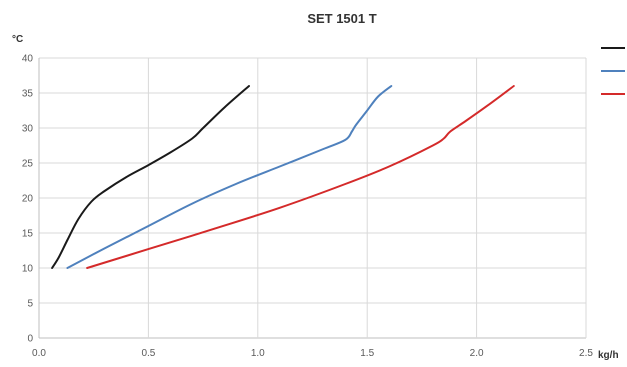 This screenshot has width=627, height=367. Describe the element at coordinates (39, 353) in the screenshot. I see `x-tick-label: 0.0` at that location.